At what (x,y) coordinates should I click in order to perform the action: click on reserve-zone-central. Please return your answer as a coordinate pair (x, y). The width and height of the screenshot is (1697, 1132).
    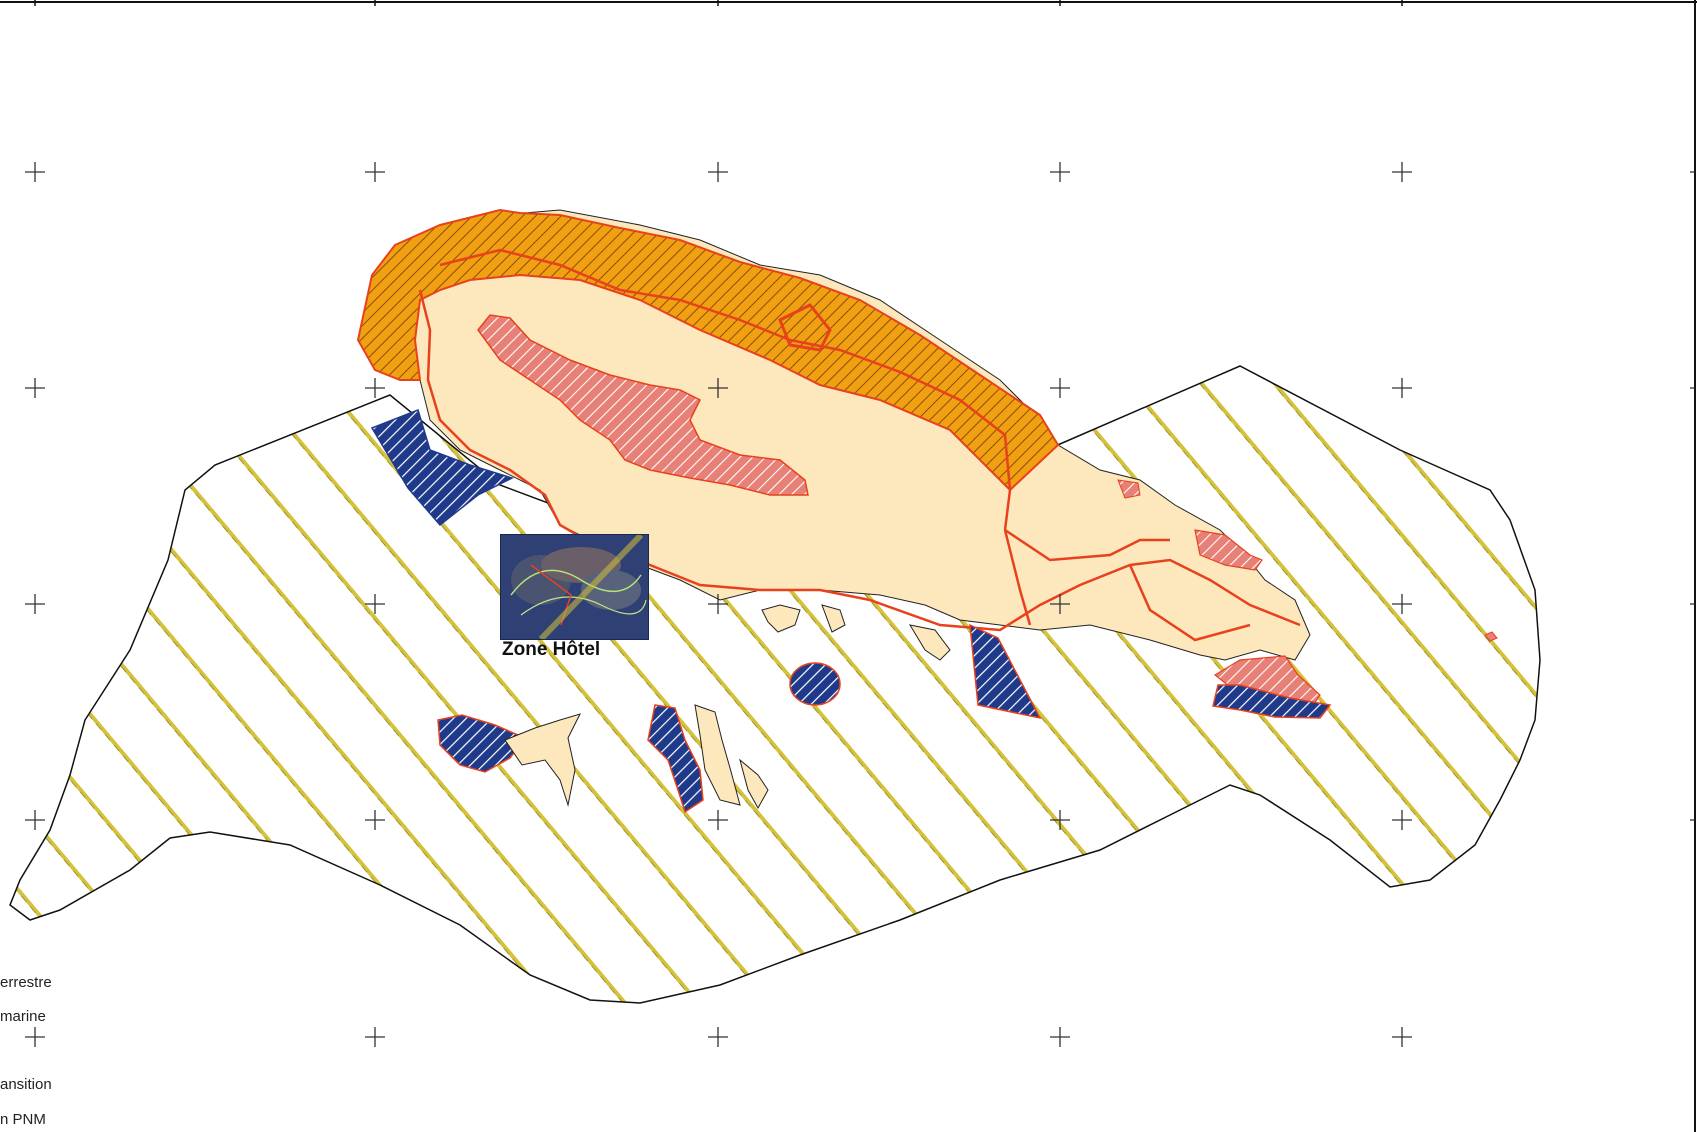
    Looking at the image, I should click on (643, 405).